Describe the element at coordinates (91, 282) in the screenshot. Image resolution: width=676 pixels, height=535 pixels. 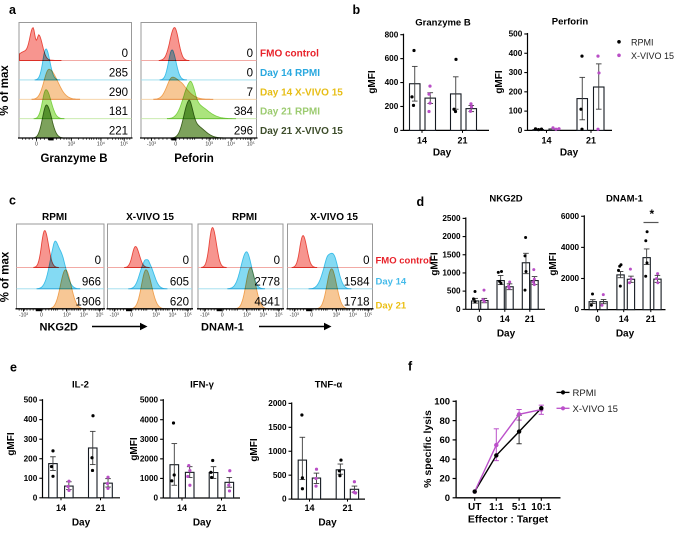
I see `svg-text: 966` at that location.